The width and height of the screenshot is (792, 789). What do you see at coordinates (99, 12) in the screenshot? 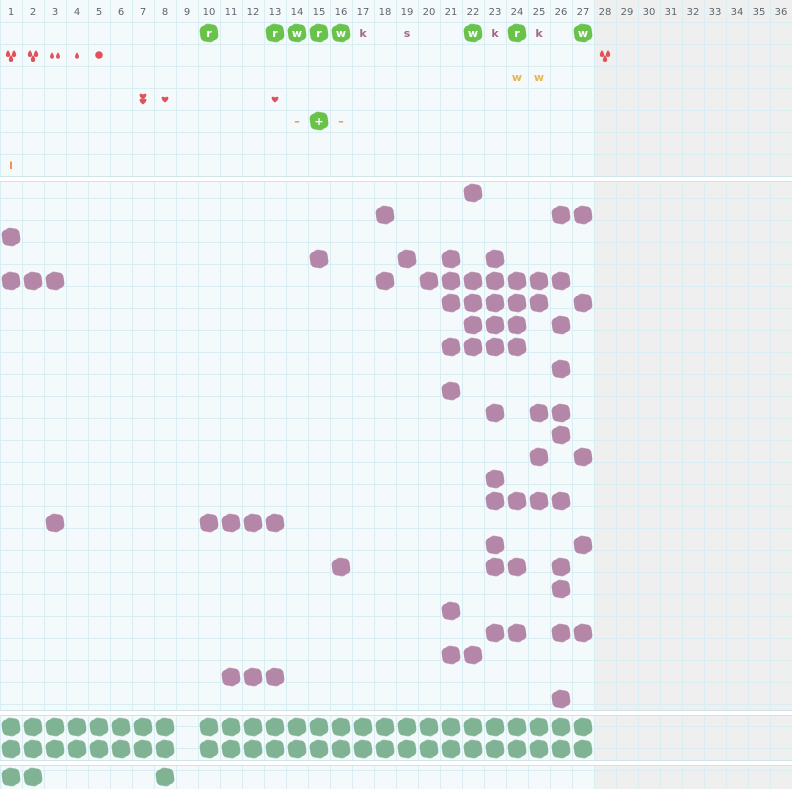
I see `column-number: 5` at bounding box center [99, 12].